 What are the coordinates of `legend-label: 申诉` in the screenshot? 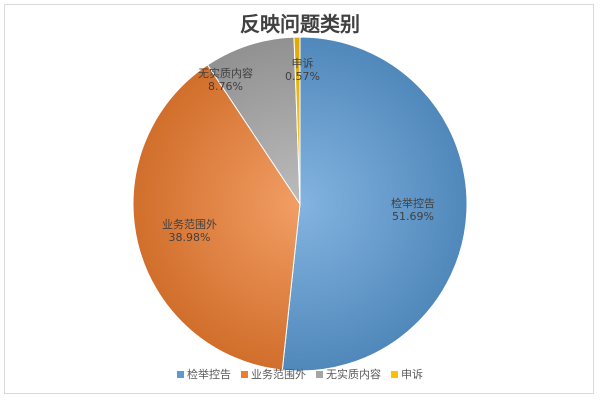 It's located at (412, 374).